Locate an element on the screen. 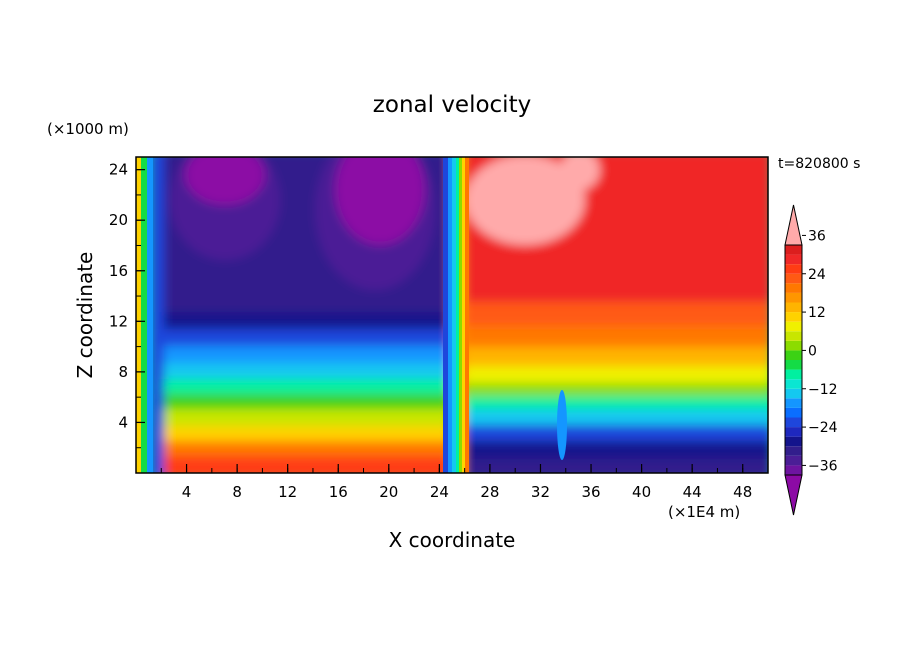 This screenshot has width=904, height=659. colorbar-tick-label: 24 is located at coordinates (817, 275).